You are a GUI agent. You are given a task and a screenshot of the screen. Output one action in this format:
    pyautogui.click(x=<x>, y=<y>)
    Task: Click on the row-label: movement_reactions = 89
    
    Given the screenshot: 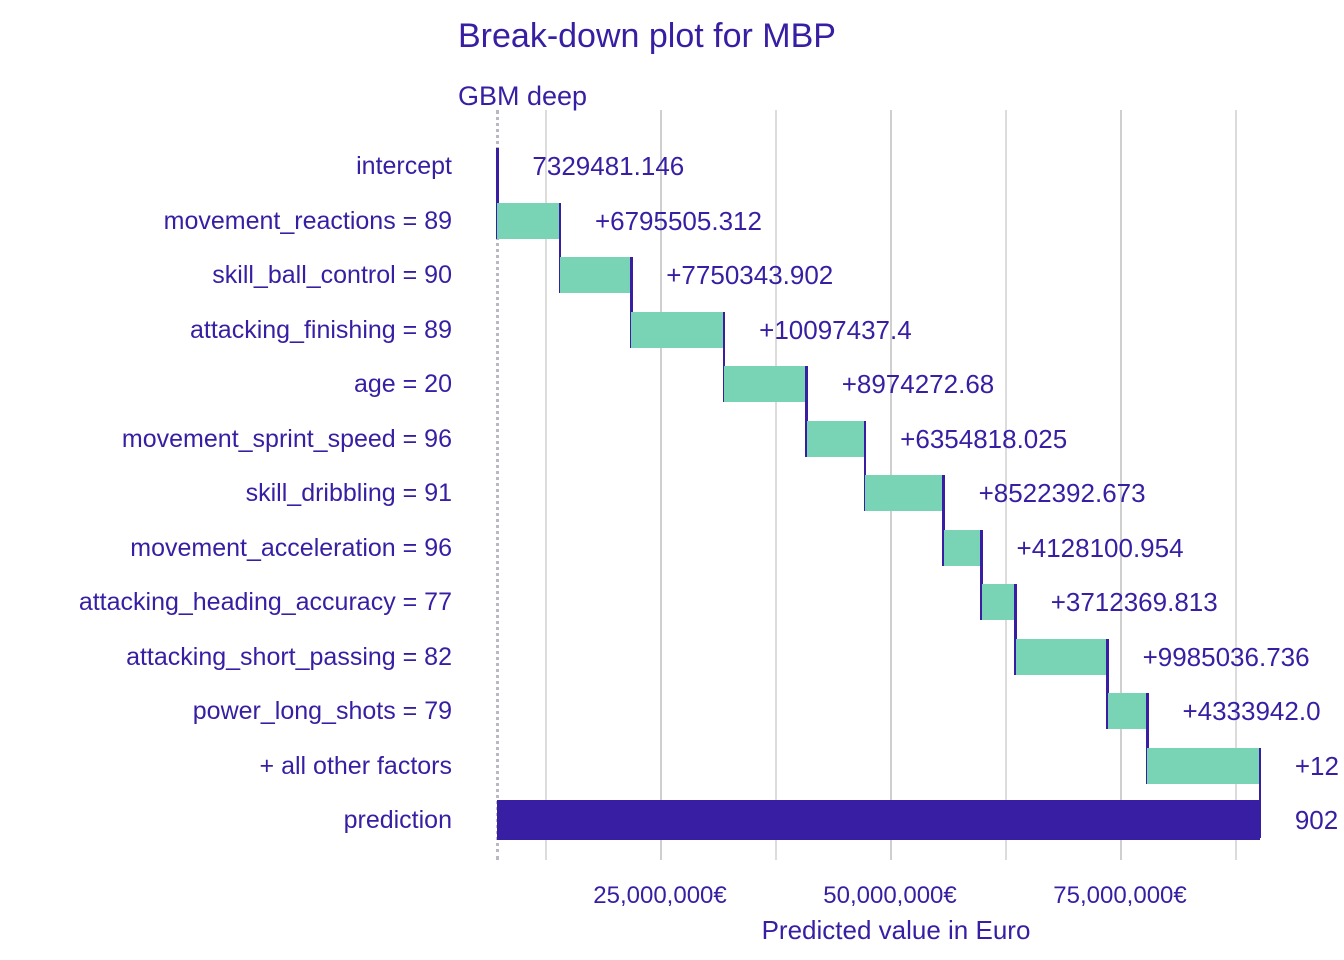 What is the action you would take?
    pyautogui.click(x=307, y=220)
    